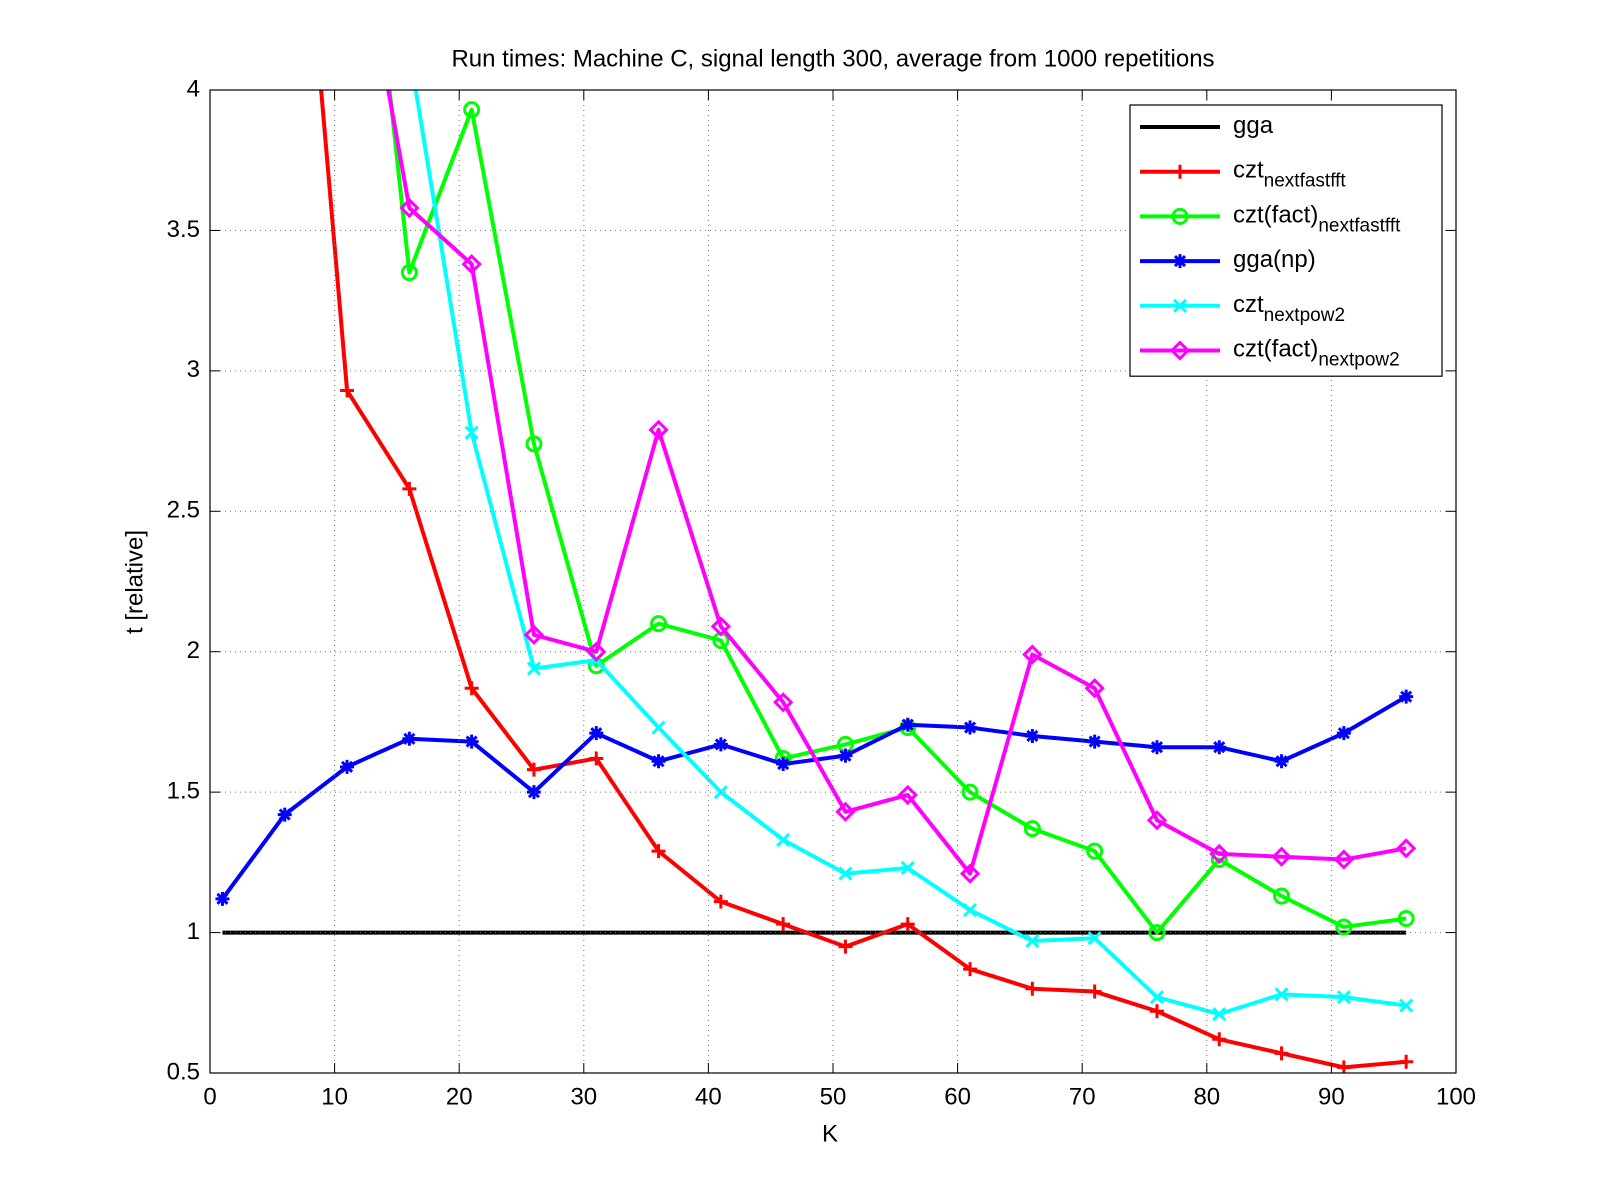 The width and height of the screenshot is (1601, 1200). I want to click on y-tick-label: 2.5, so click(183, 510).